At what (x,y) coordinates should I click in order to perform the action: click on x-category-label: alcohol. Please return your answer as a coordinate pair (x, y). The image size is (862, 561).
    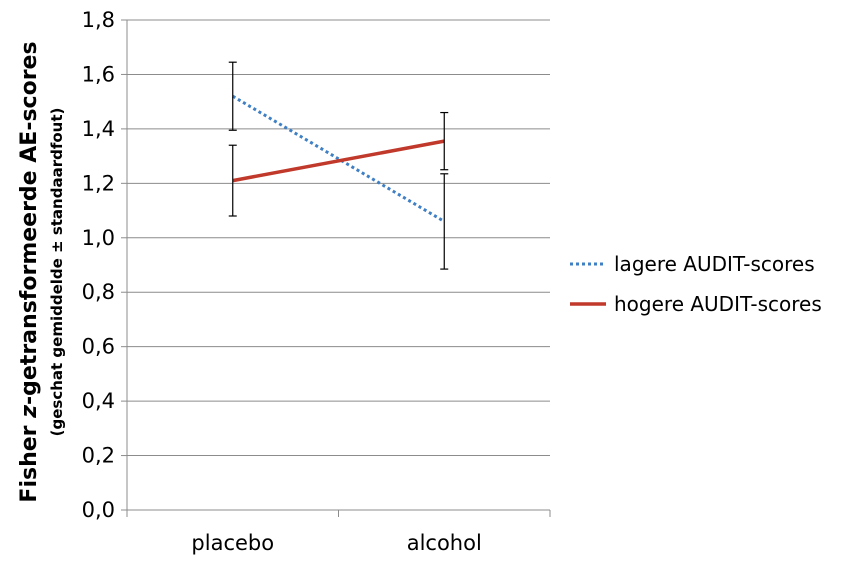
    Looking at the image, I should click on (444, 543).